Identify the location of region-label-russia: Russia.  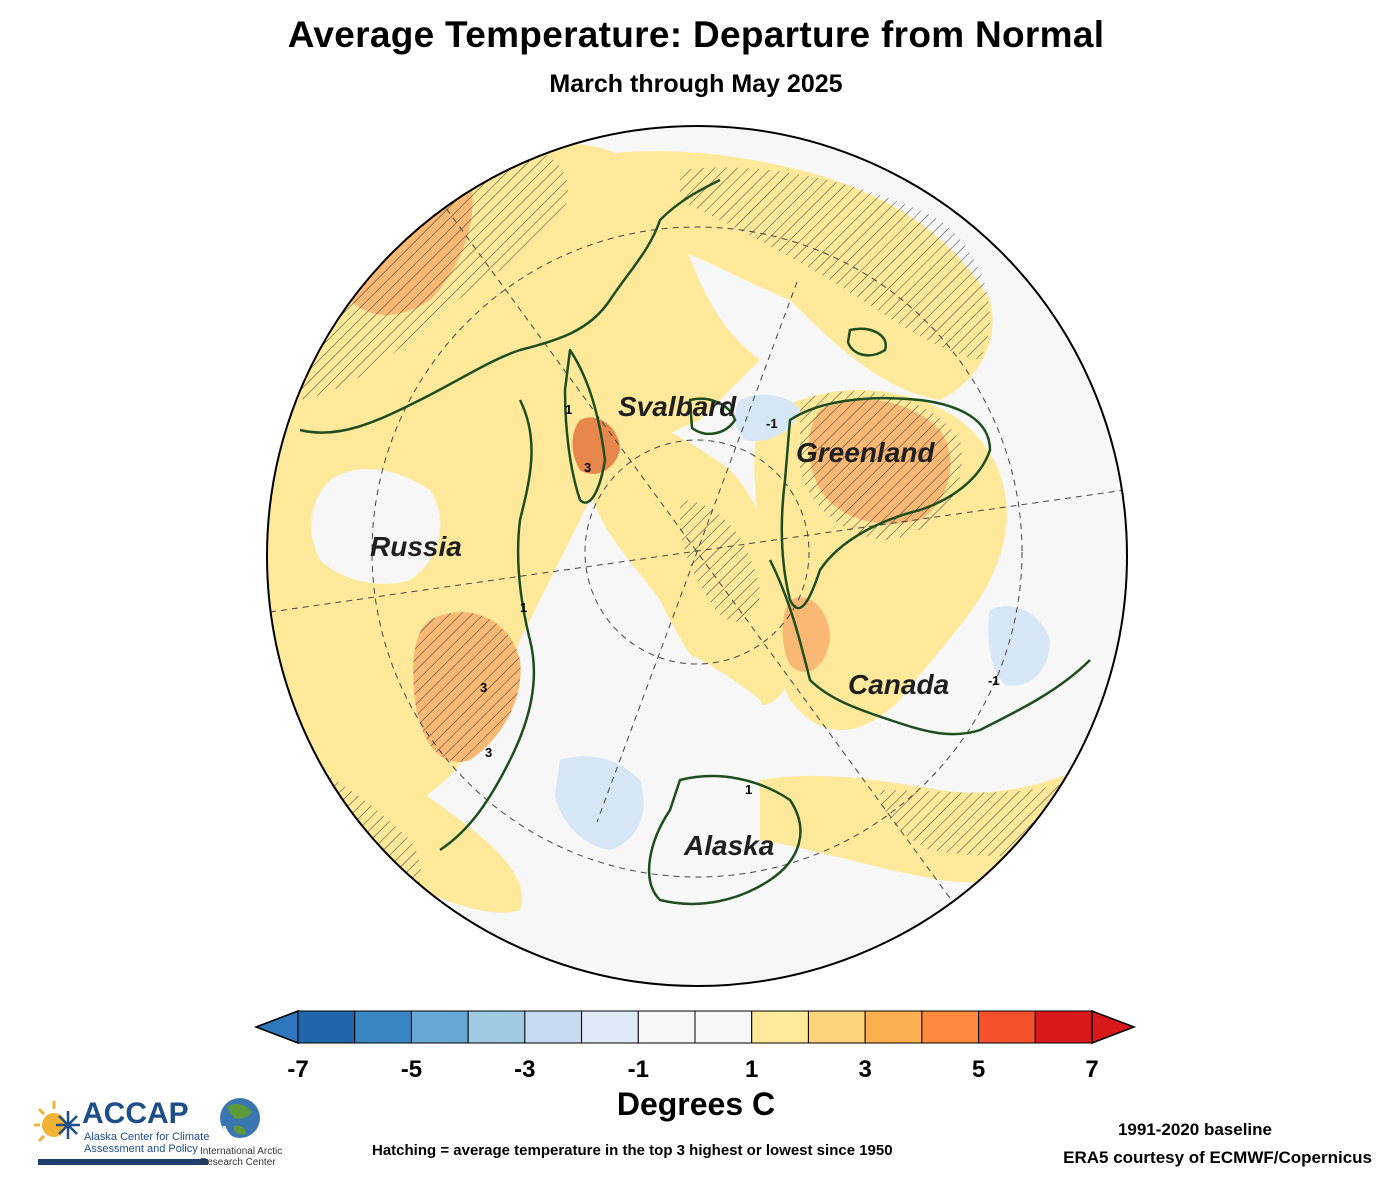
(416, 546).